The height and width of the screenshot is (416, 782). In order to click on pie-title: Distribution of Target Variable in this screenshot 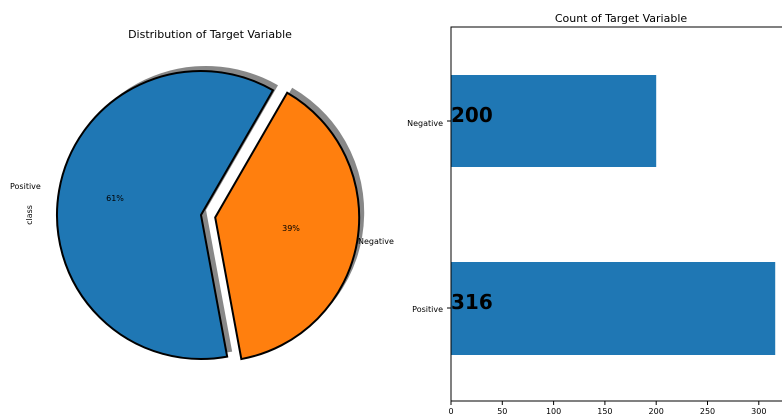, I will do `click(210, 34)`.